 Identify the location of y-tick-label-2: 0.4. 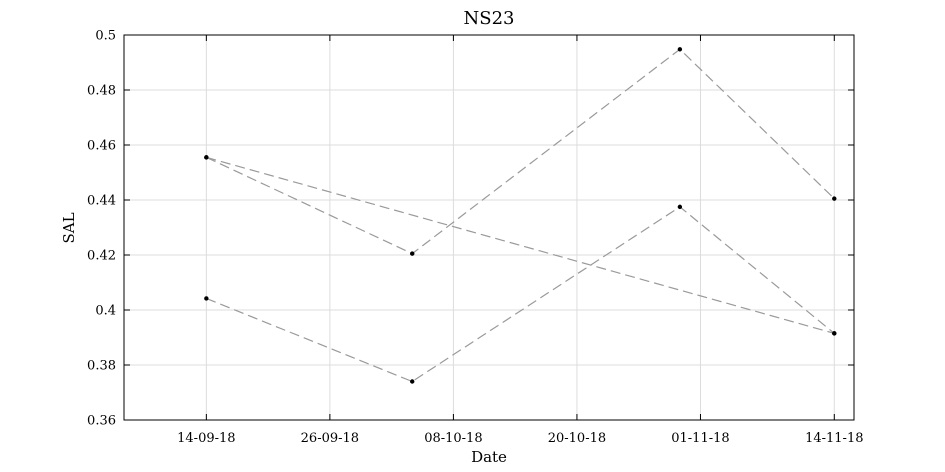
(105, 311).